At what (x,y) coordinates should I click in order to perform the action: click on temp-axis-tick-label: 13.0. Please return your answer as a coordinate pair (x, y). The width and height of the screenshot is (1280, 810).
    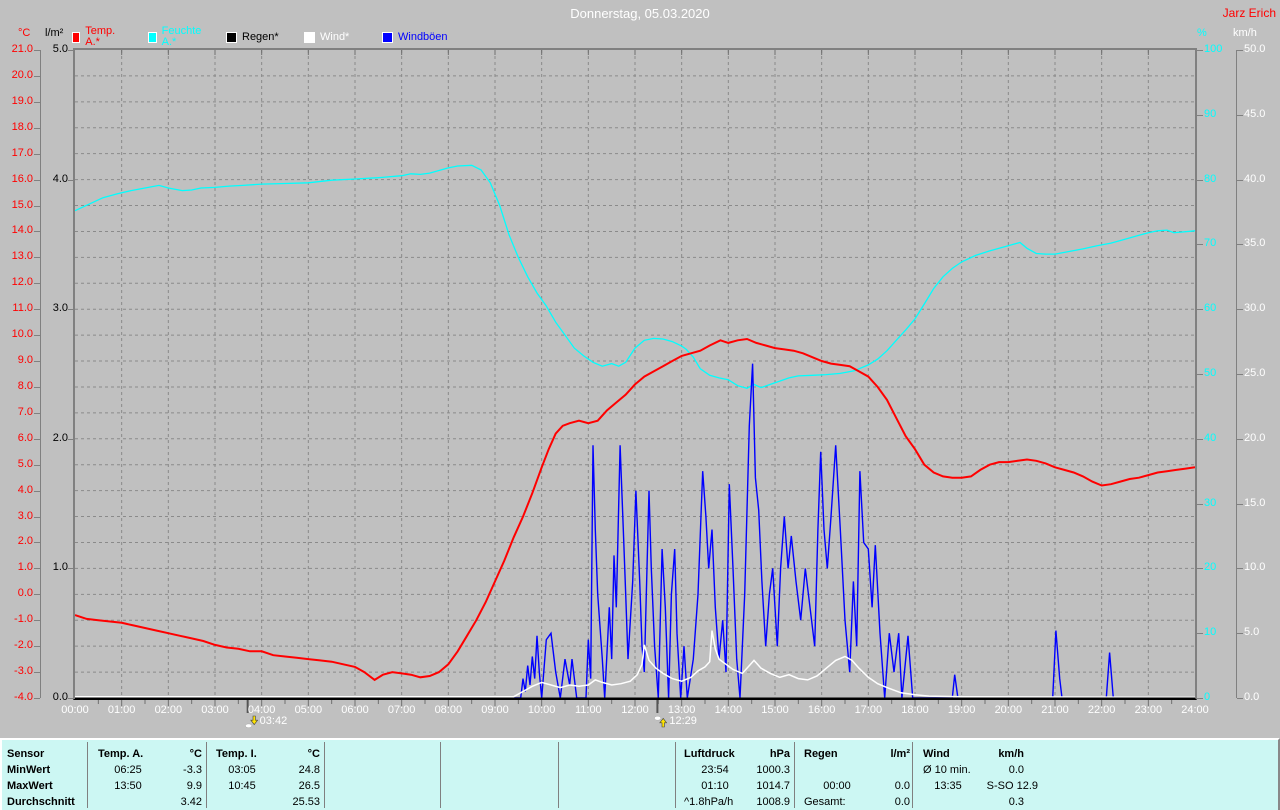
    Looking at the image, I should click on (22, 256).